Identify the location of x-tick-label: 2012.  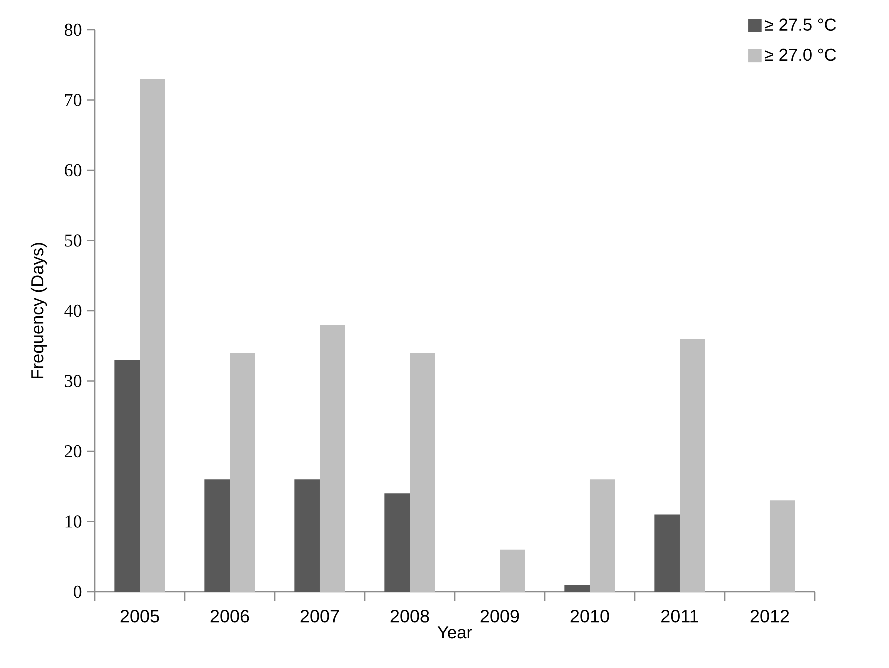
(770, 616).